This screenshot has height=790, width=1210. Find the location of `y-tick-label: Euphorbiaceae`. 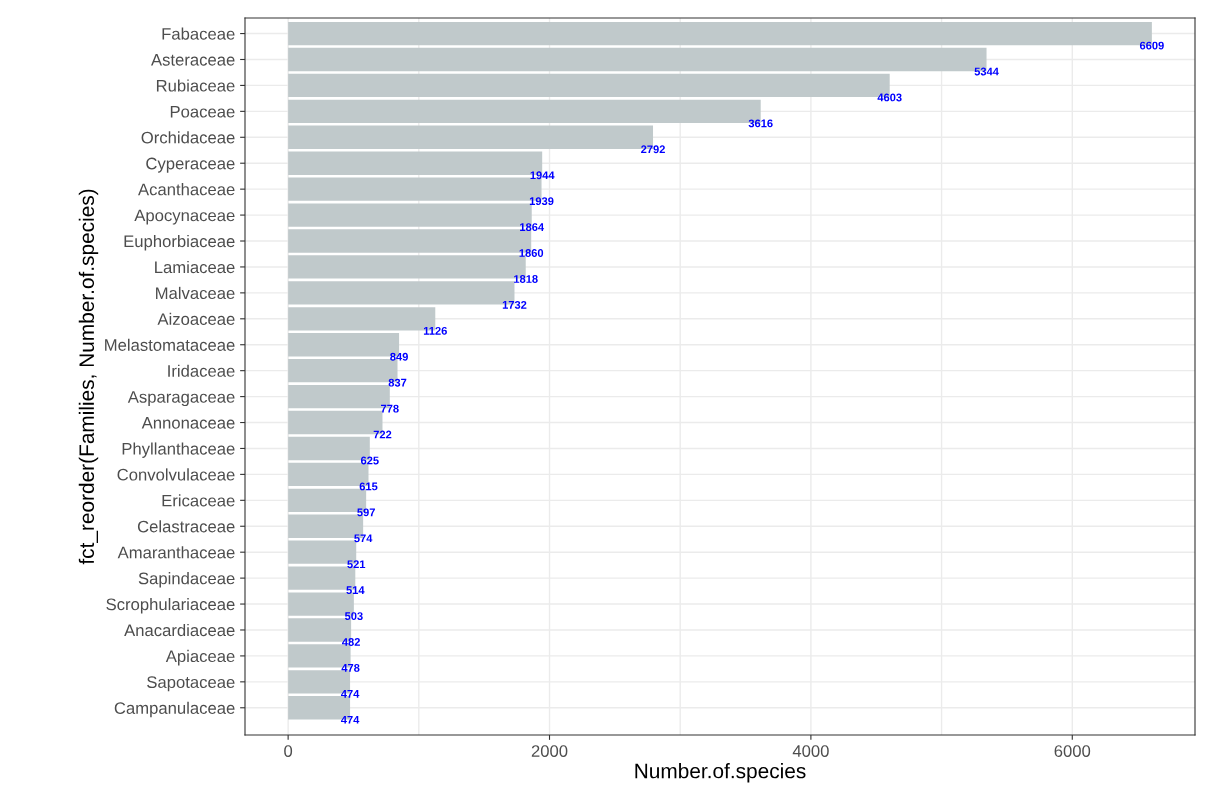

y-tick-label: Euphorbiaceae is located at coordinates (179, 242).